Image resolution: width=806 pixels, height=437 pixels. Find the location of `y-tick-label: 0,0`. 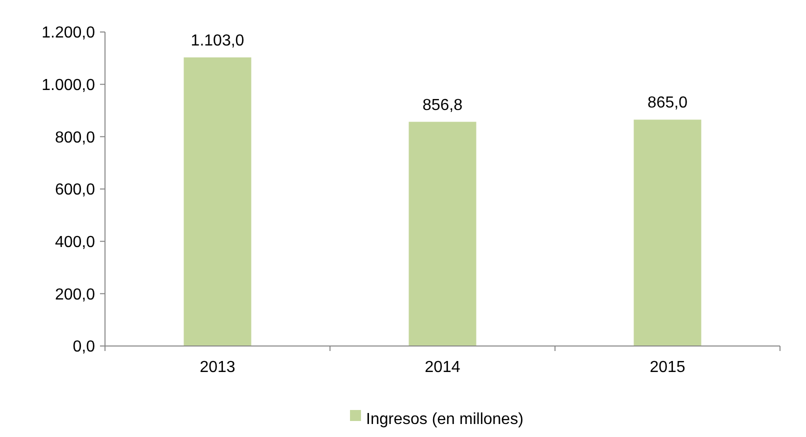

y-tick-label: 0,0 is located at coordinates (84, 347).